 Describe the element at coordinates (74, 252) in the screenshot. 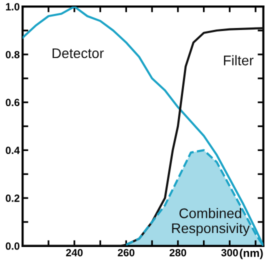

I see `x-tick-label: 240` at that location.